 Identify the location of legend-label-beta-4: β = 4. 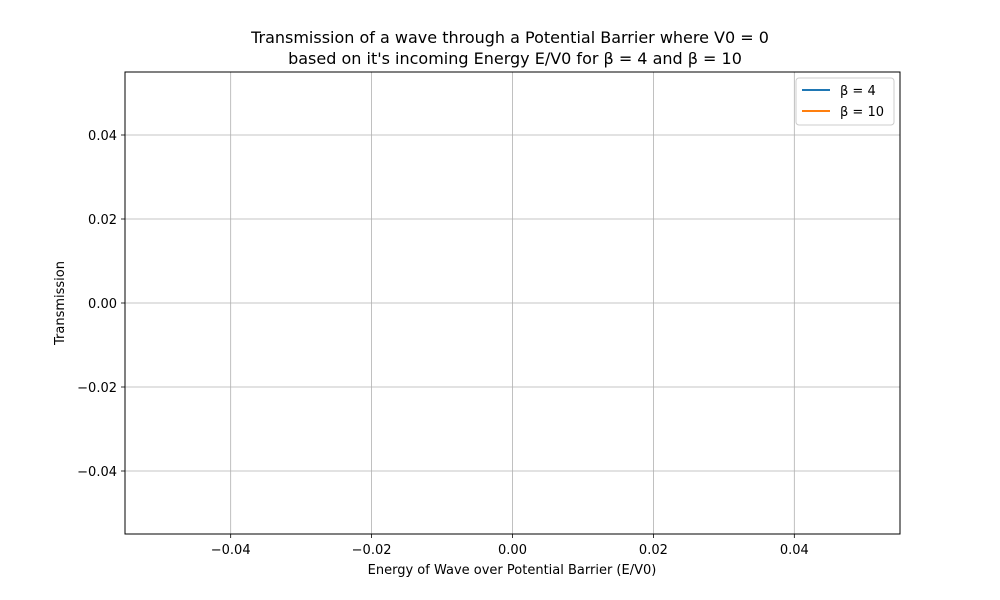
(858, 91).